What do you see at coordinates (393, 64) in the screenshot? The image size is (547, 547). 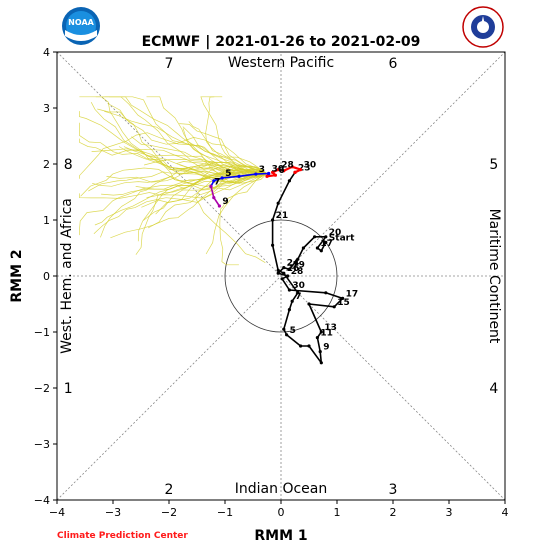 I see `phase-label: 6` at bounding box center [393, 64].